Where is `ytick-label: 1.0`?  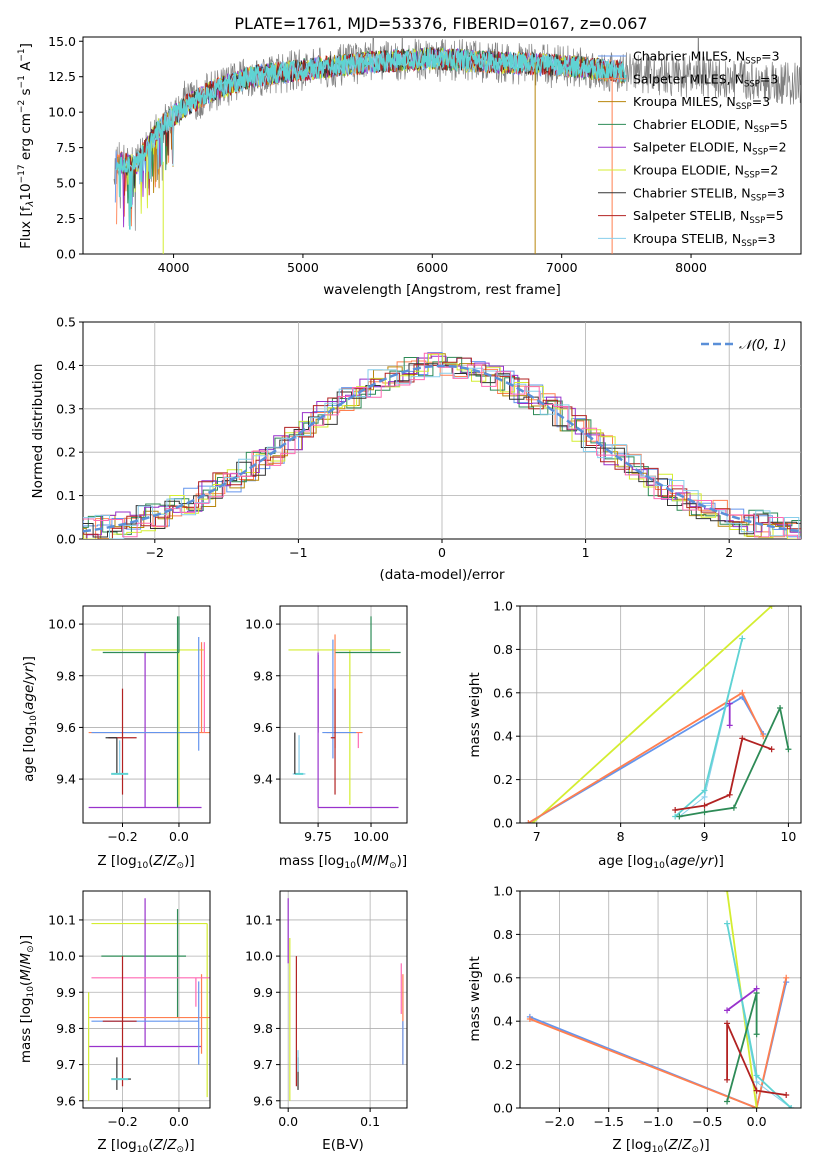
ytick-label: 1.0 is located at coordinates (503, 891).